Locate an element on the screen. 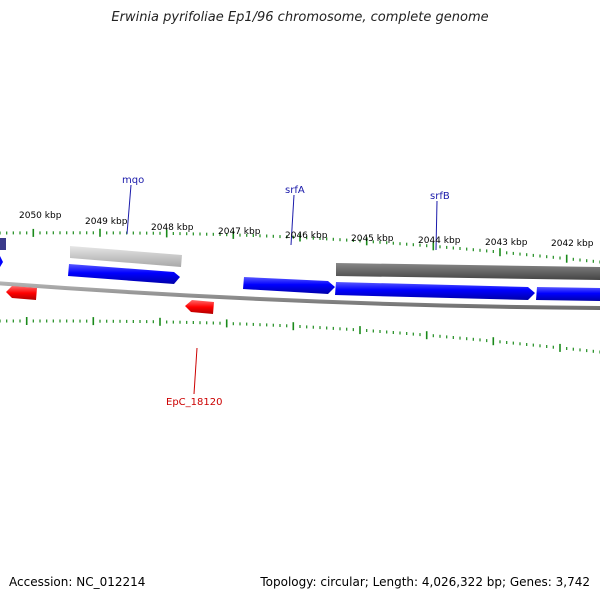 This screenshot has height=600, width=600. gene-arrow-left-red is located at coordinates (21, 293).